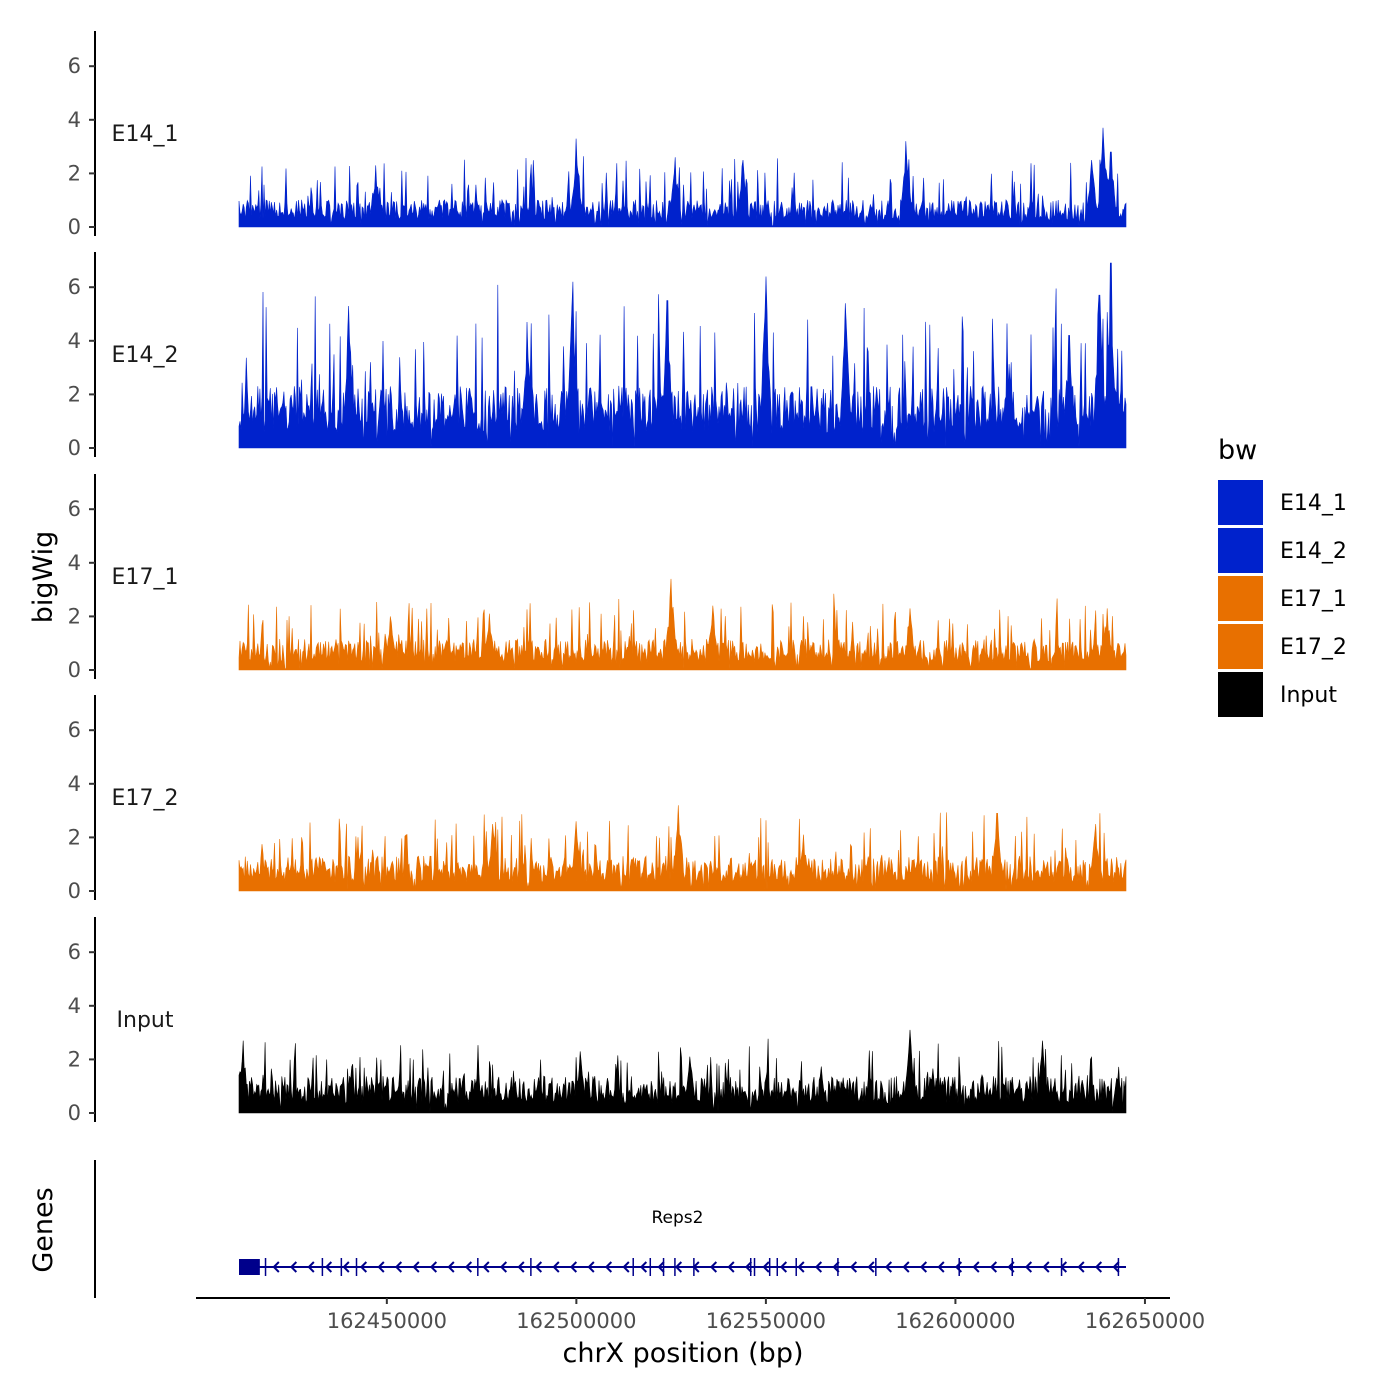 This screenshot has width=1400, height=1400. What do you see at coordinates (1308, 695) in the screenshot?
I see `legend-label: Input` at bounding box center [1308, 695].